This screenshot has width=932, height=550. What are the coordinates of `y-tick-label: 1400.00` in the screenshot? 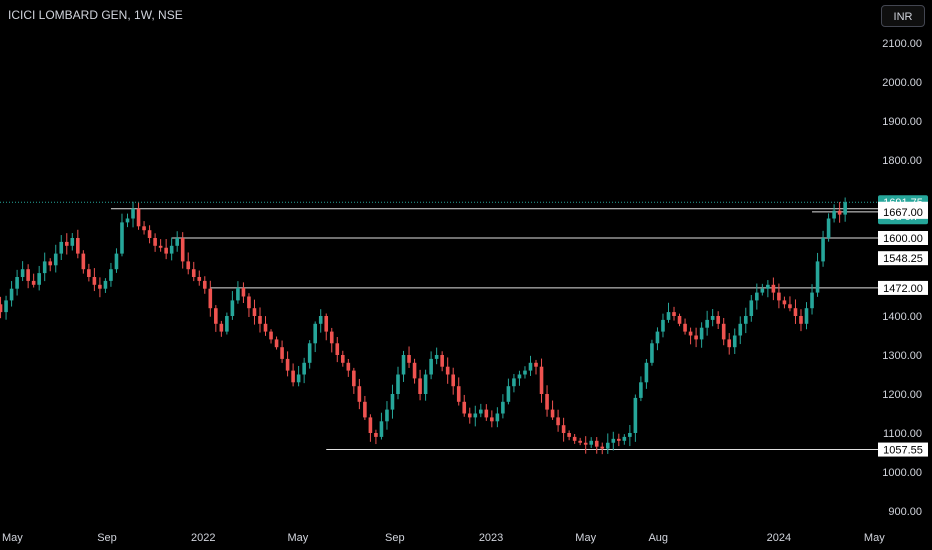 It's located at (902, 317).